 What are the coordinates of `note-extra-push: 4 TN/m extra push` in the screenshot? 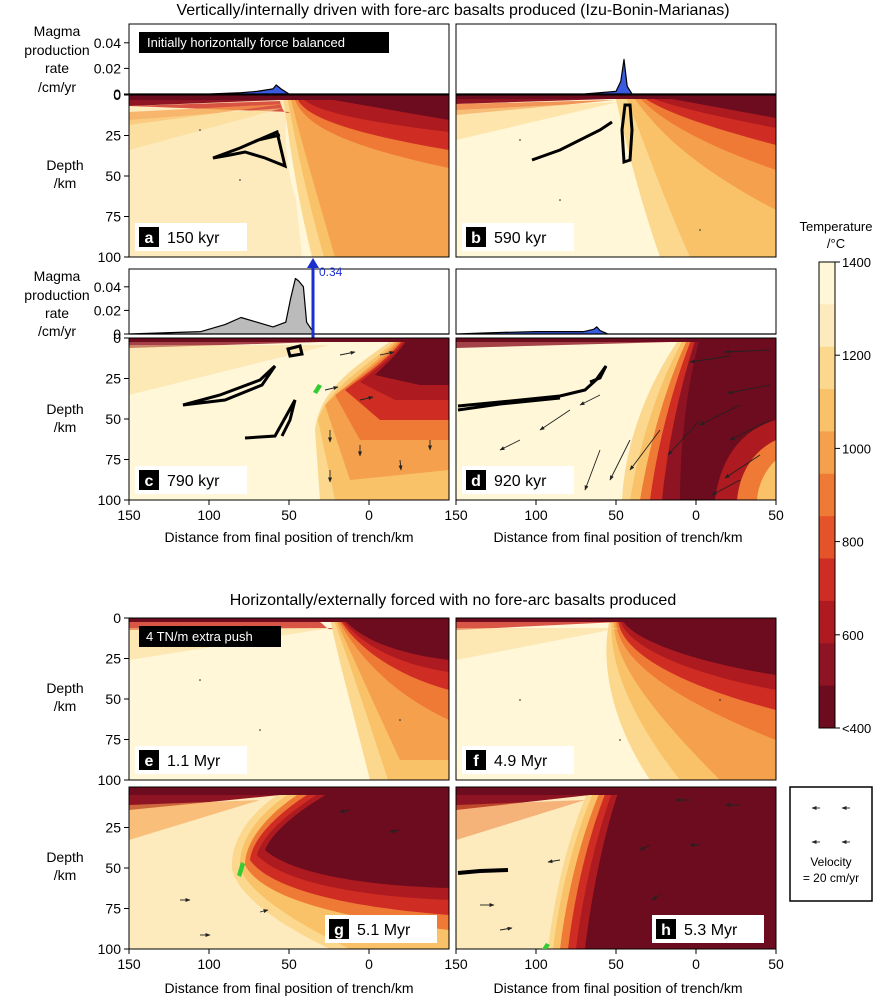 It's located at (199, 636).